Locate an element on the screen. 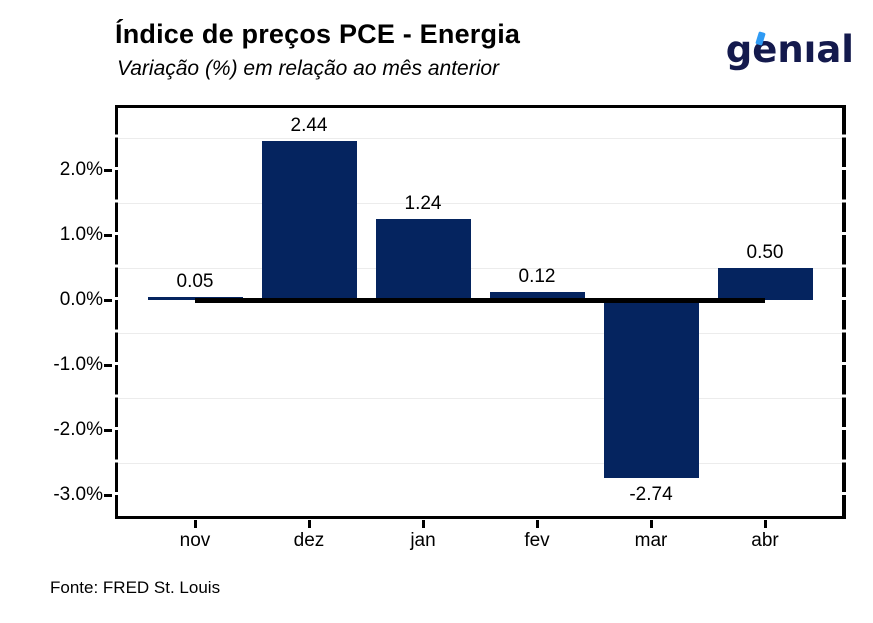 This screenshot has height=623, width=873. y-tick-label: -3.0% is located at coordinates (78, 494).